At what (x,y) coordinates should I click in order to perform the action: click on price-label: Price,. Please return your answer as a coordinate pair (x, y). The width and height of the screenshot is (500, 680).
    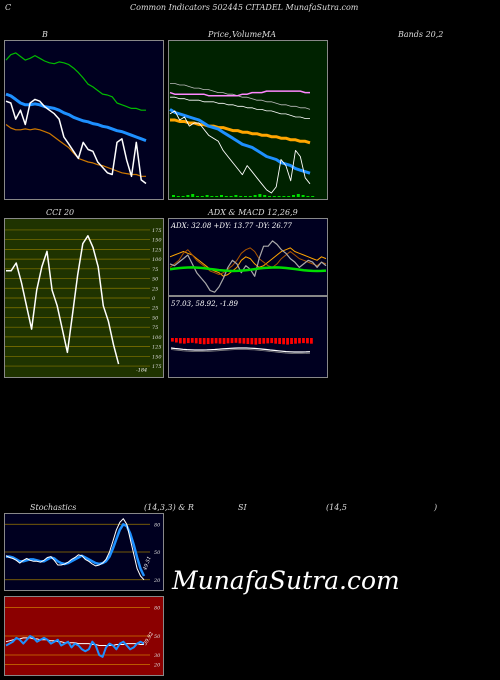
    Looking at the image, I should click on (220, 34).